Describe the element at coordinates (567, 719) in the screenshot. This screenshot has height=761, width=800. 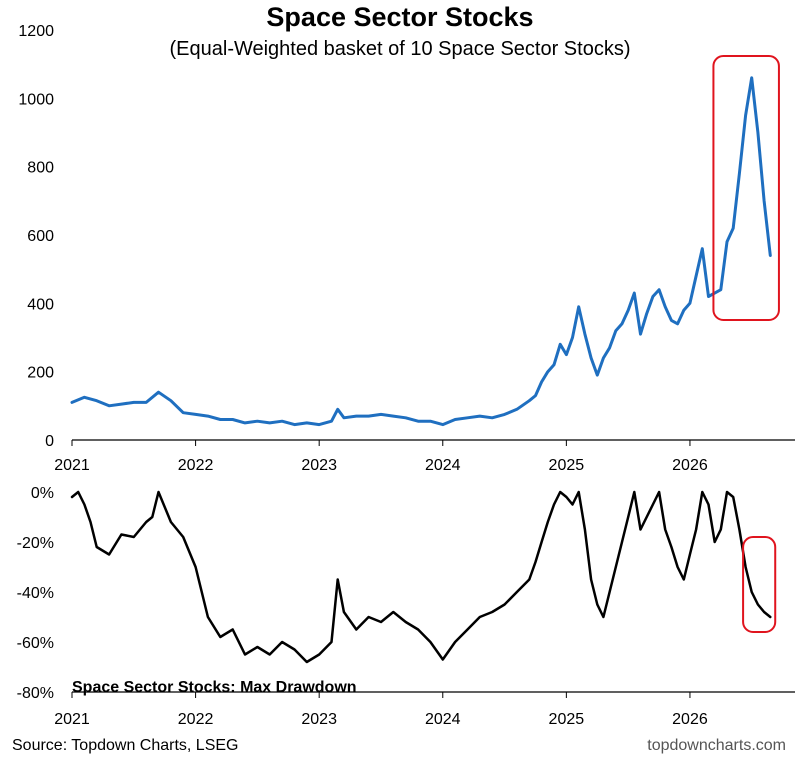
I see `drawdown-x-tick-label: 2025` at that location.